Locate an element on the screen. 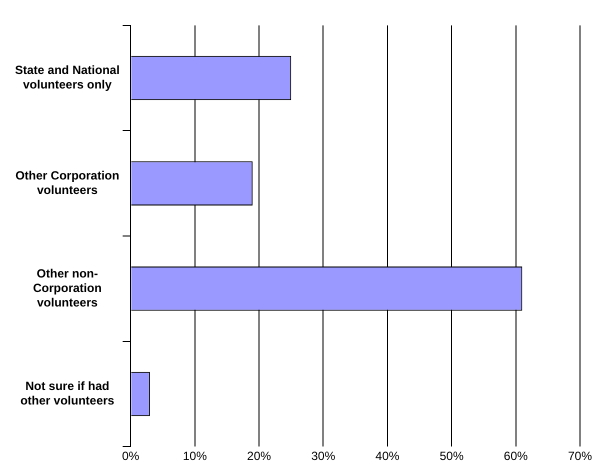 The width and height of the screenshot is (604, 471). y-tick-label: Other Corporation volunteers is located at coordinates (67, 182).